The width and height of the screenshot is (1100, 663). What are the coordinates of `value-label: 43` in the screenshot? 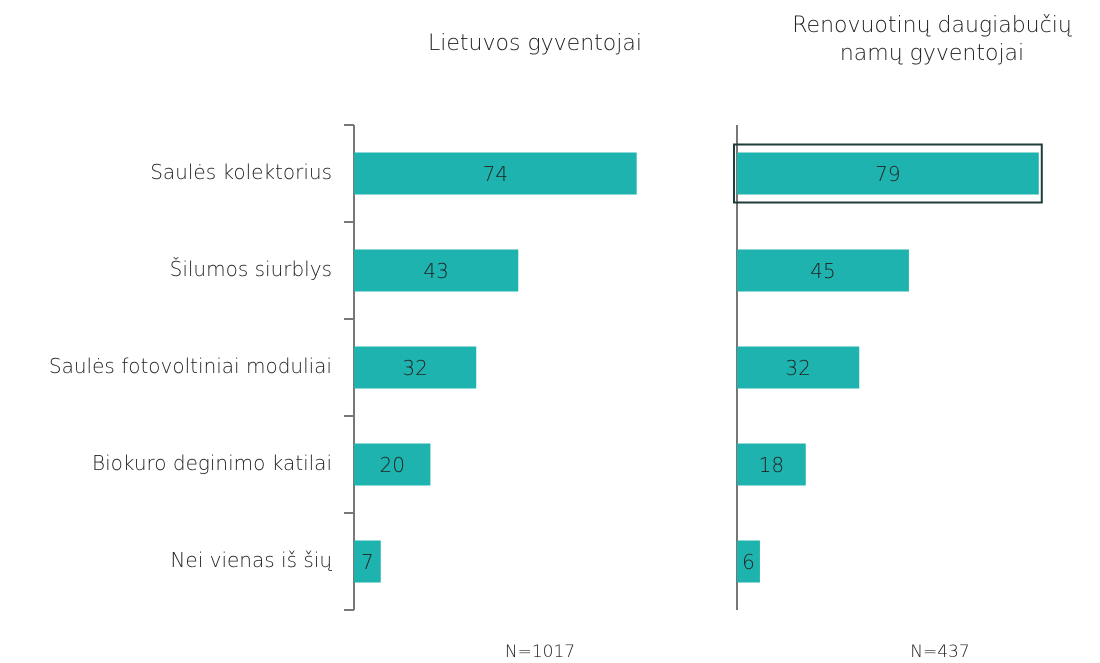 It's located at (435, 271).